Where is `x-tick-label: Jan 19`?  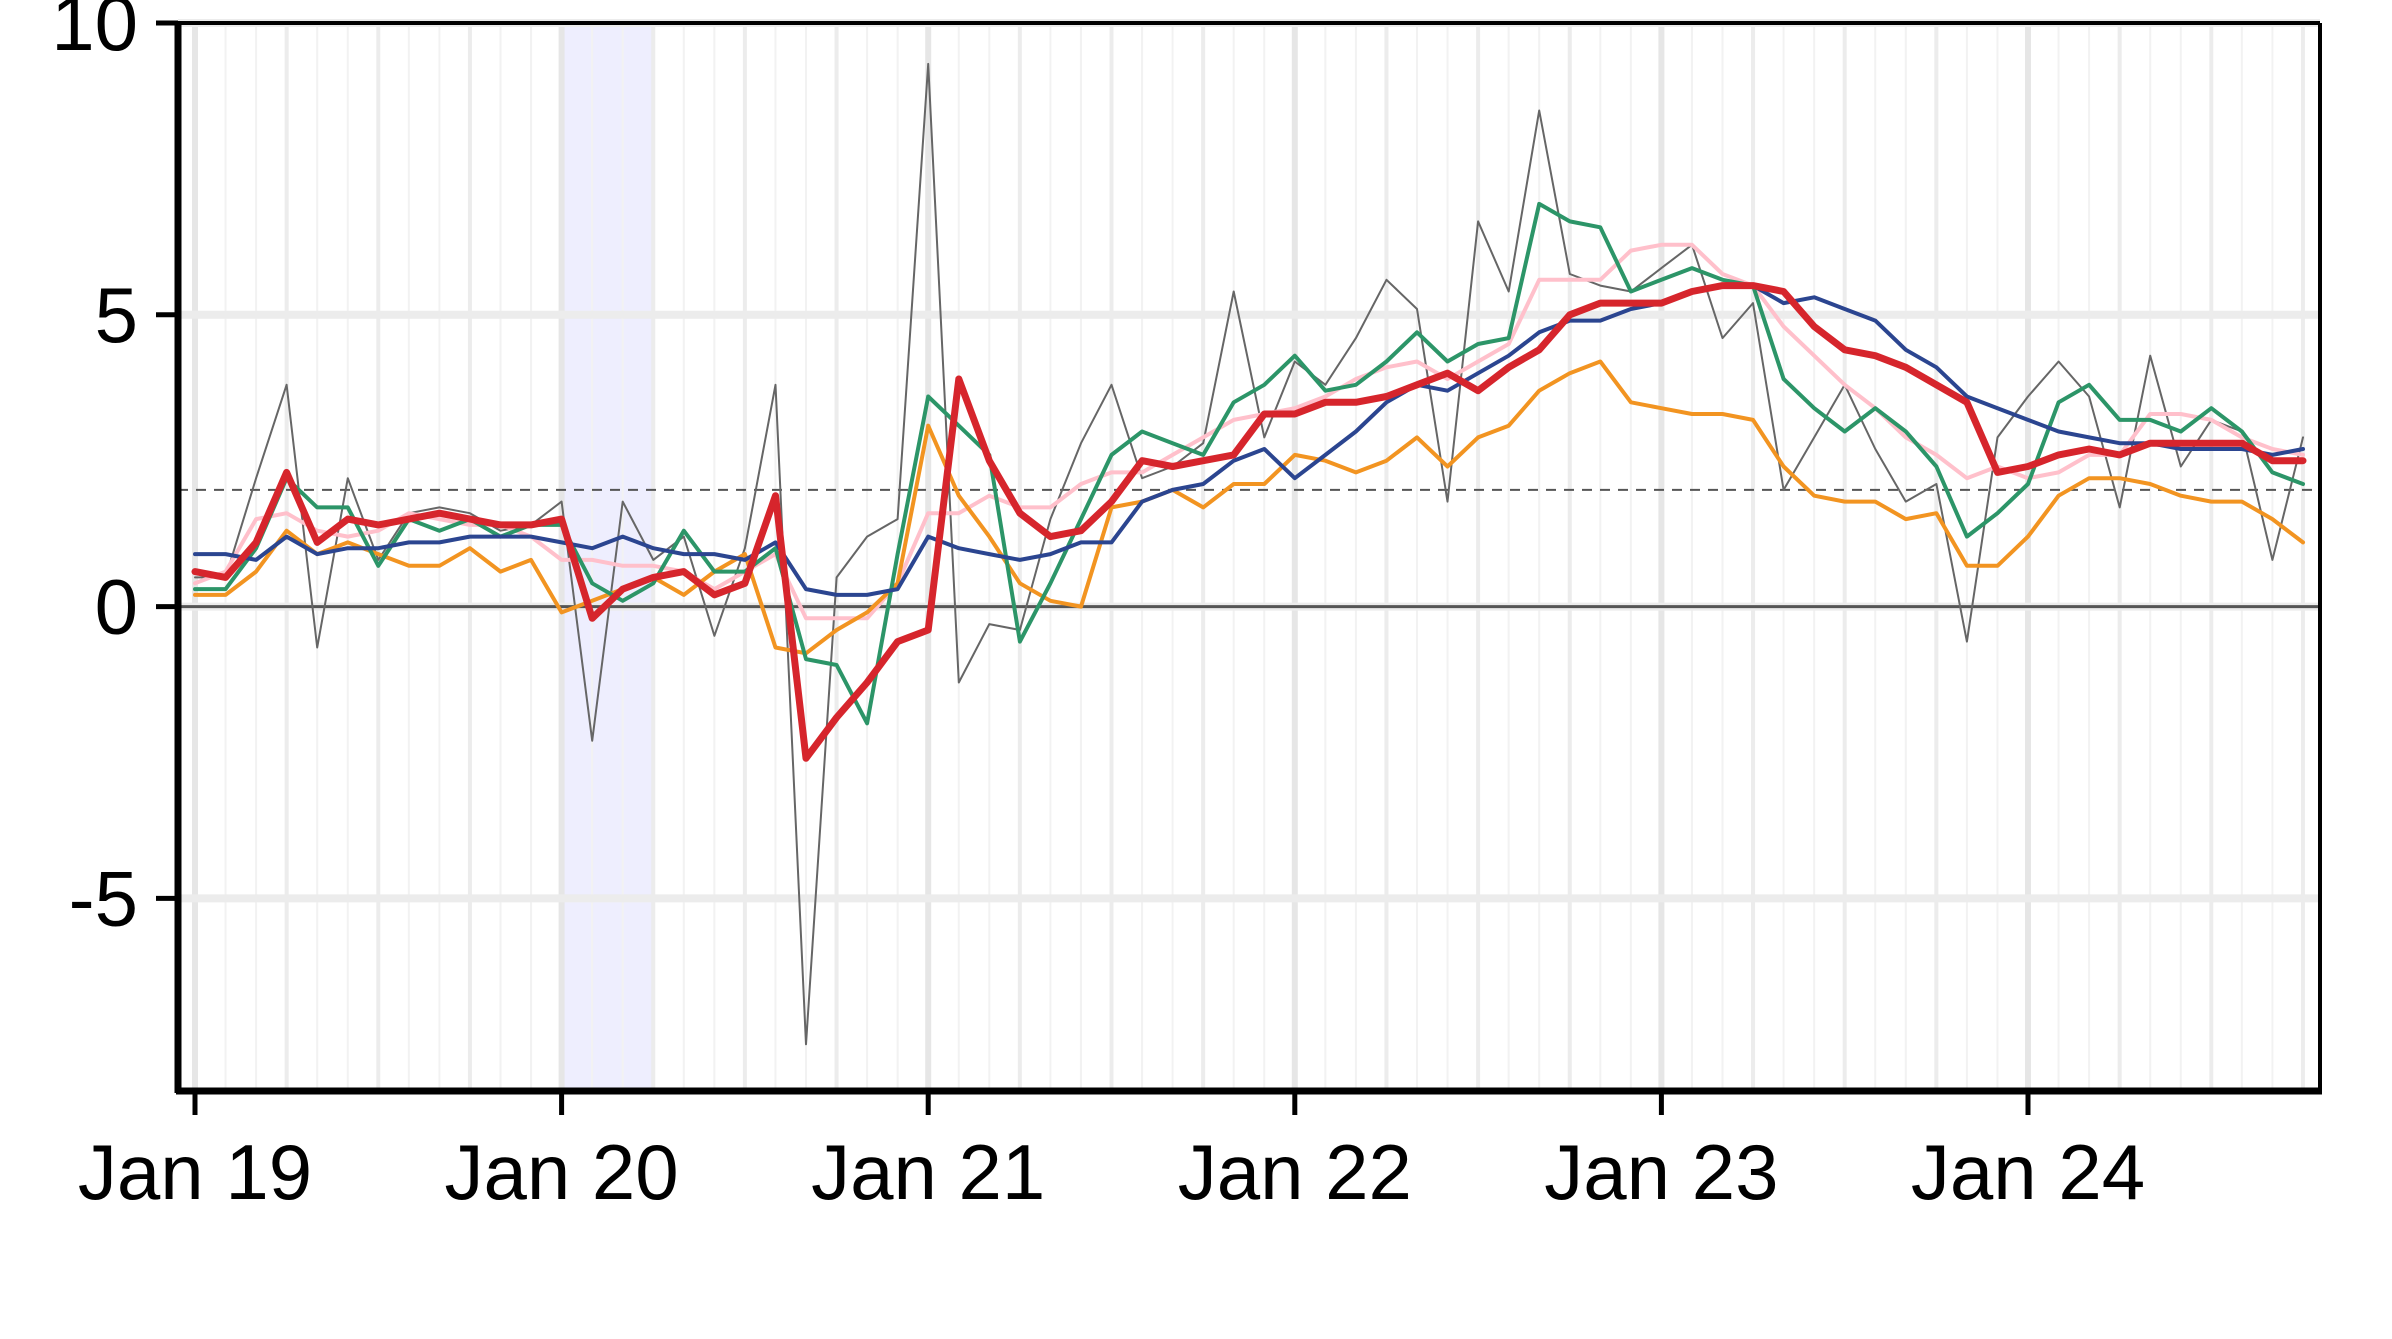
x-tick-label: Jan 19 is located at coordinates (195, 1172).